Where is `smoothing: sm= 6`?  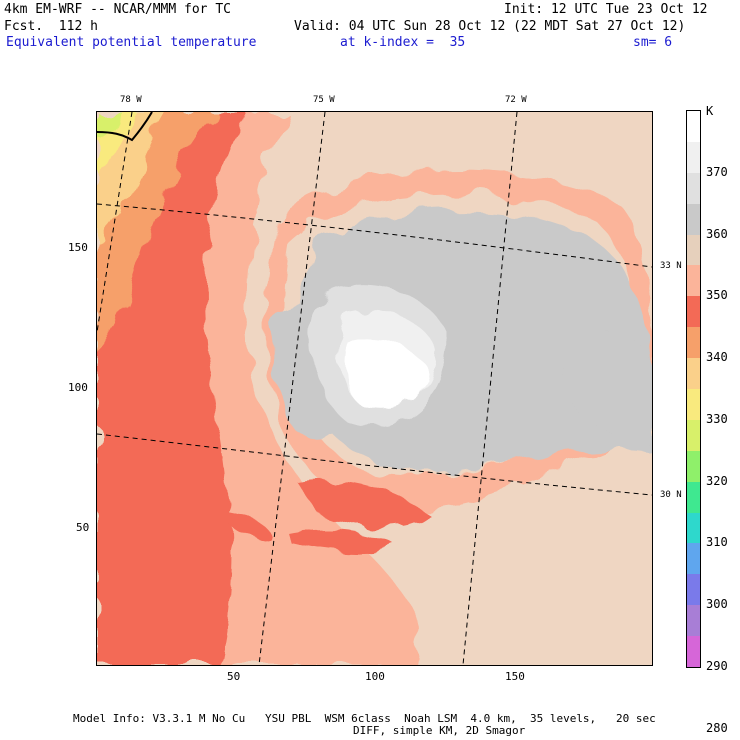 smoothing: sm= 6 is located at coordinates (653, 42).